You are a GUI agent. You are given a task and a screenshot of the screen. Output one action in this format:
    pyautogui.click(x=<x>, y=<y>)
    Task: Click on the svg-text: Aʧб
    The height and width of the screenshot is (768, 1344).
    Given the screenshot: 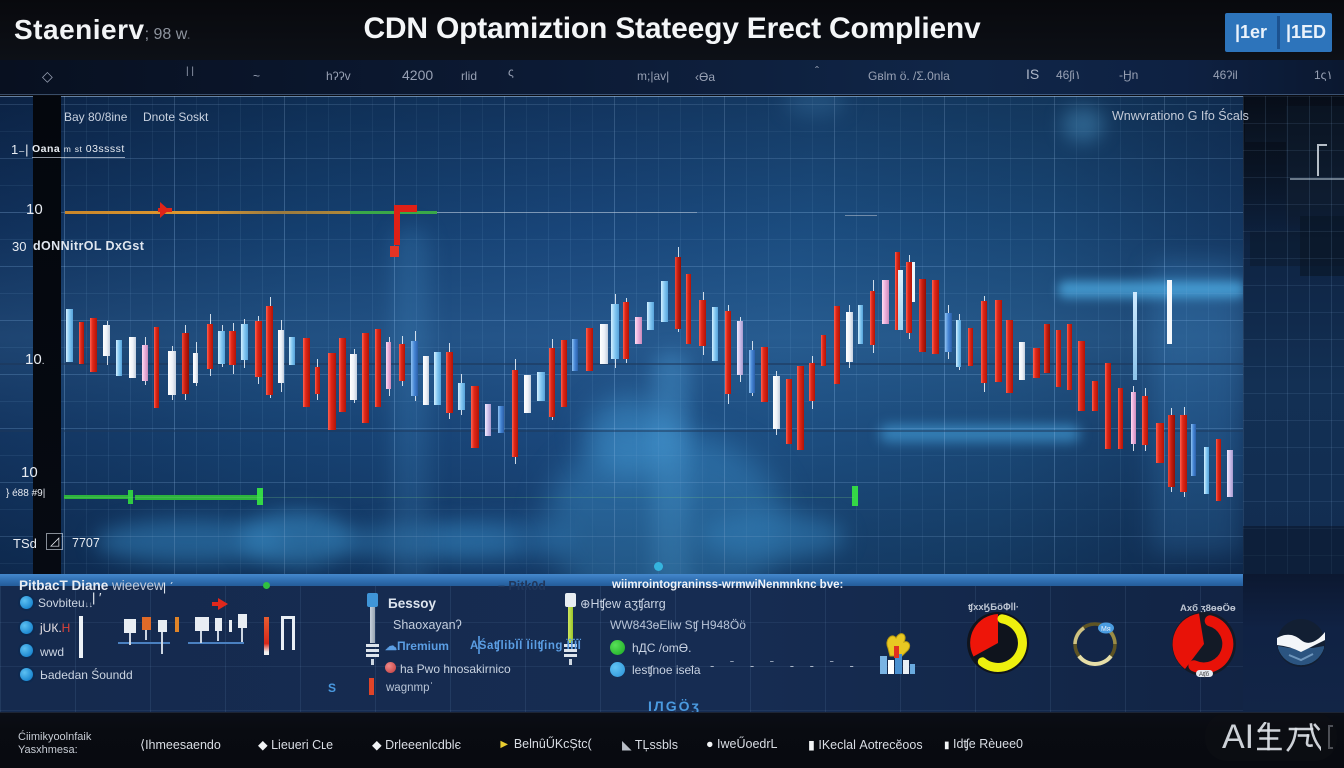 What is the action you would take?
    pyautogui.click(x=1204, y=675)
    